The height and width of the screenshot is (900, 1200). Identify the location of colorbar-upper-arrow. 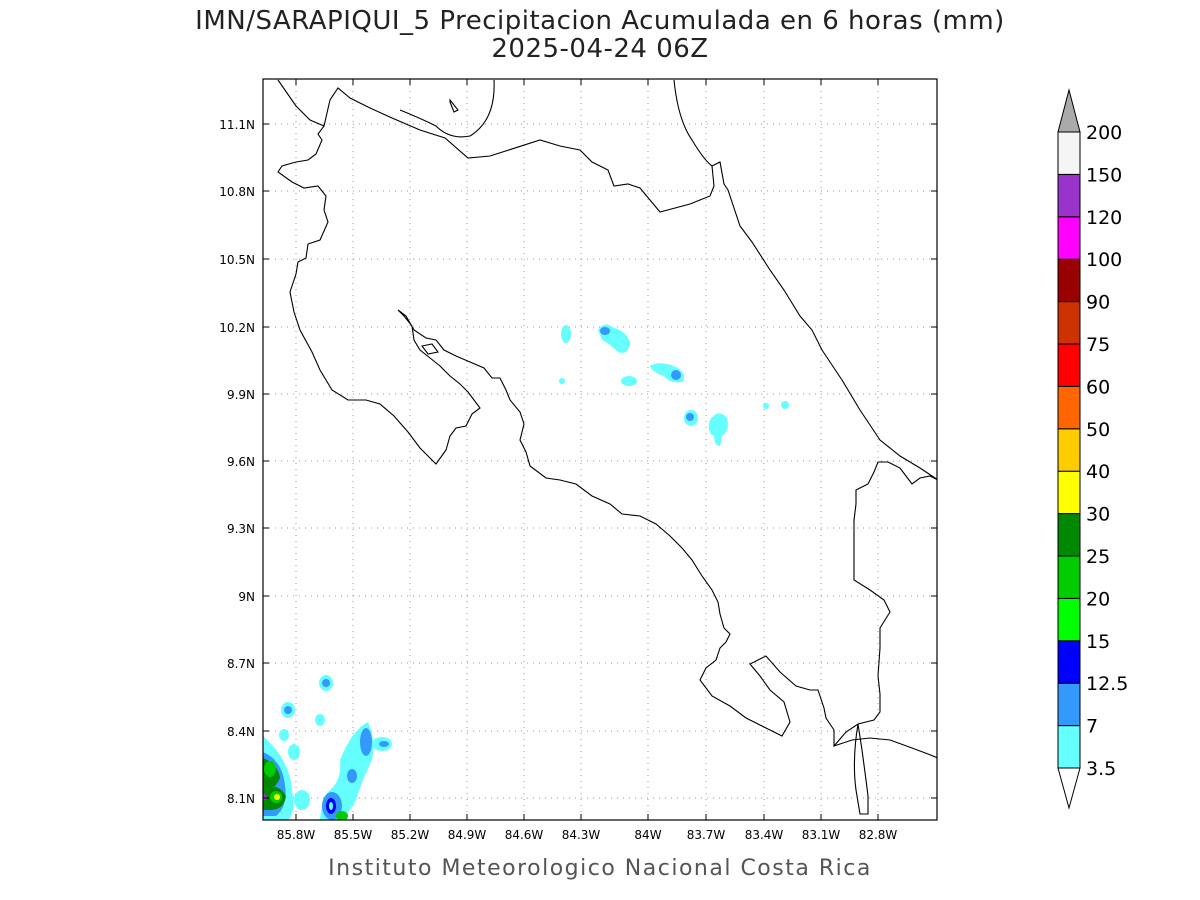
(1069, 110).